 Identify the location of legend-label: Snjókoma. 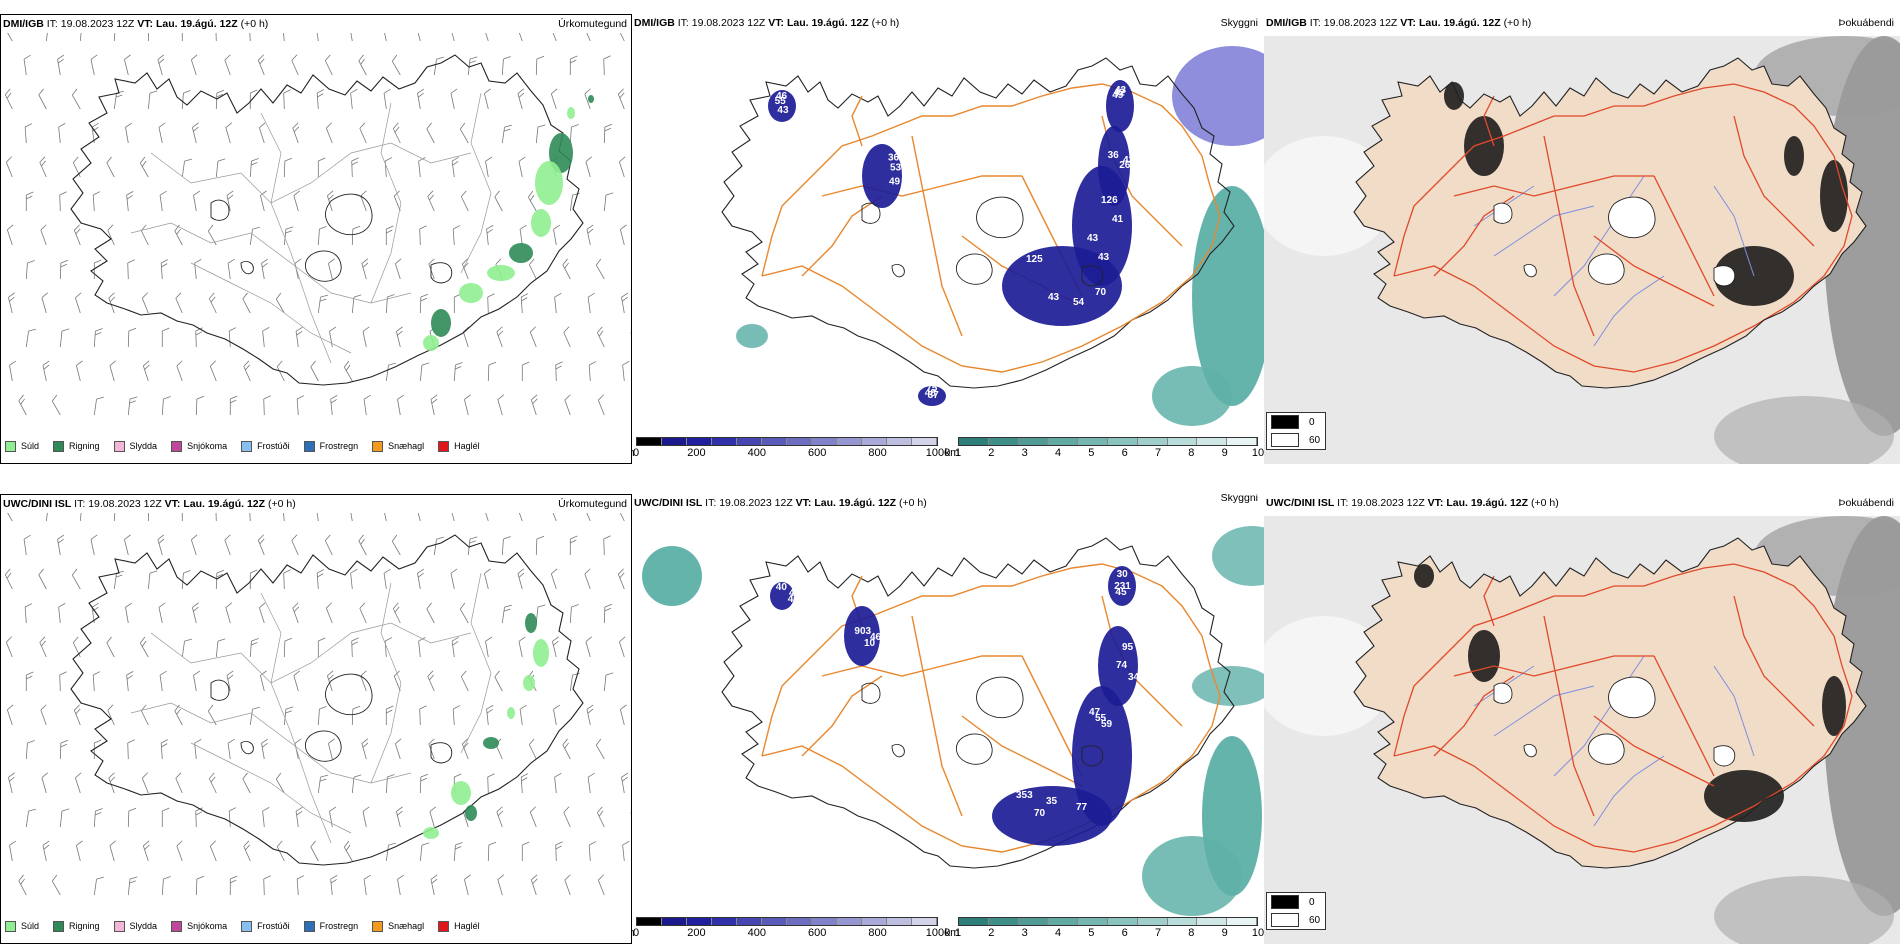
(207, 446).